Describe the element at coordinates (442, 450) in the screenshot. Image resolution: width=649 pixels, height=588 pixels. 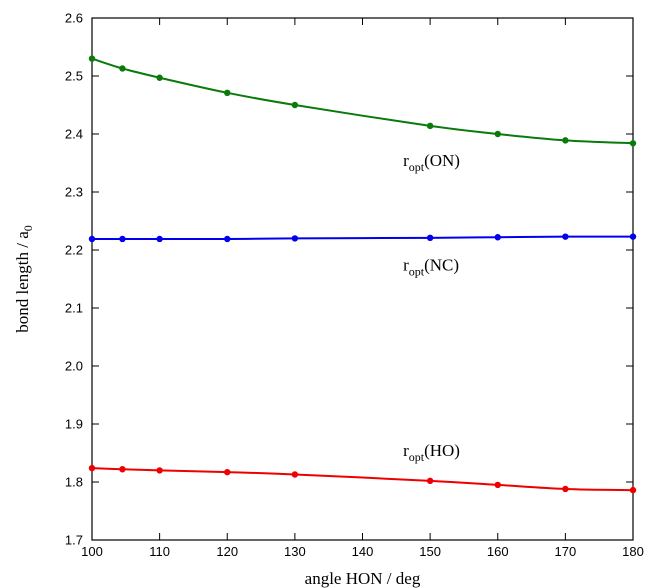
I see `label-bond: (HO)` at that location.